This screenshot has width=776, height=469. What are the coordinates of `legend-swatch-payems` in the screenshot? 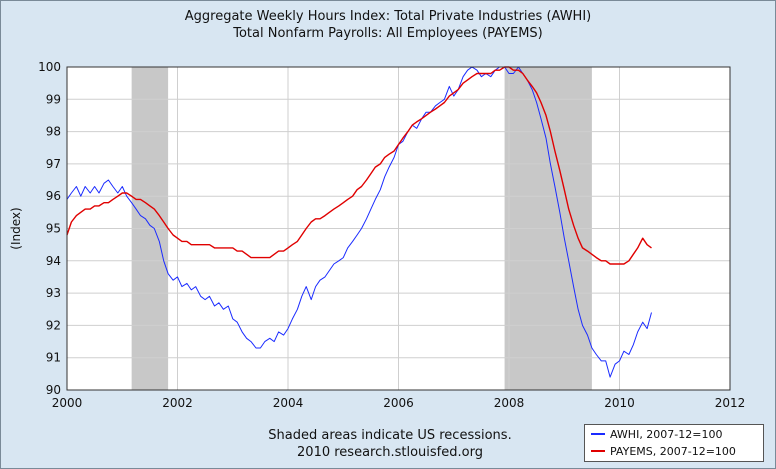 It's located at (598, 451).